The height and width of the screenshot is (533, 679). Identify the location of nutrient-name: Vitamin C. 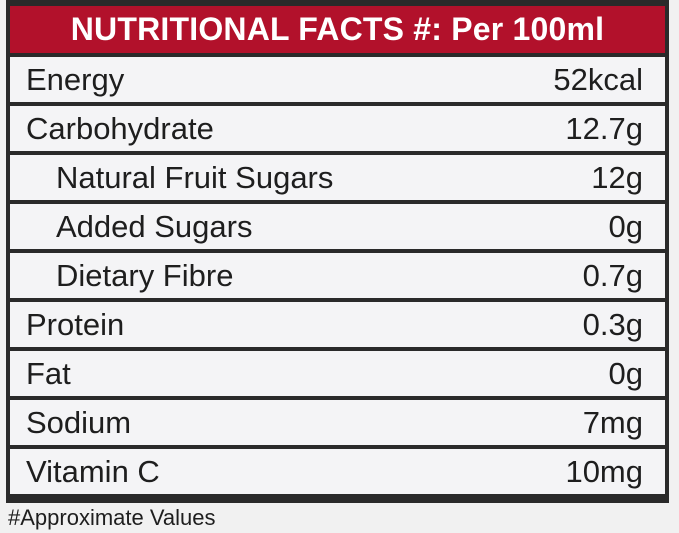
(93, 471).